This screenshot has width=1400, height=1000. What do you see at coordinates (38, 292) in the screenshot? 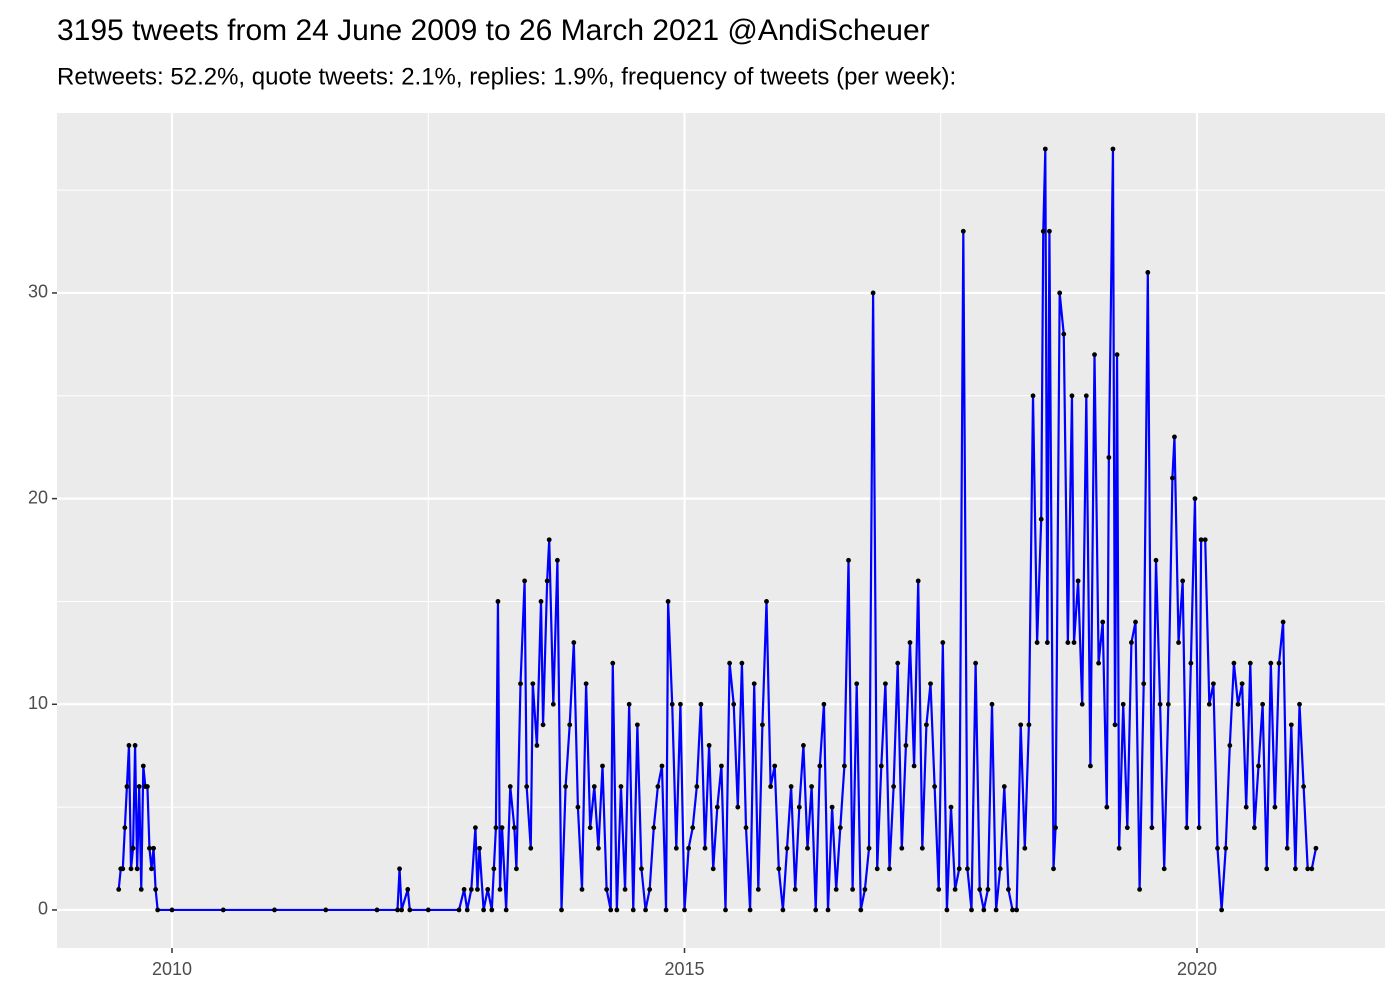
I see `y-tick-label: 30` at bounding box center [38, 292].